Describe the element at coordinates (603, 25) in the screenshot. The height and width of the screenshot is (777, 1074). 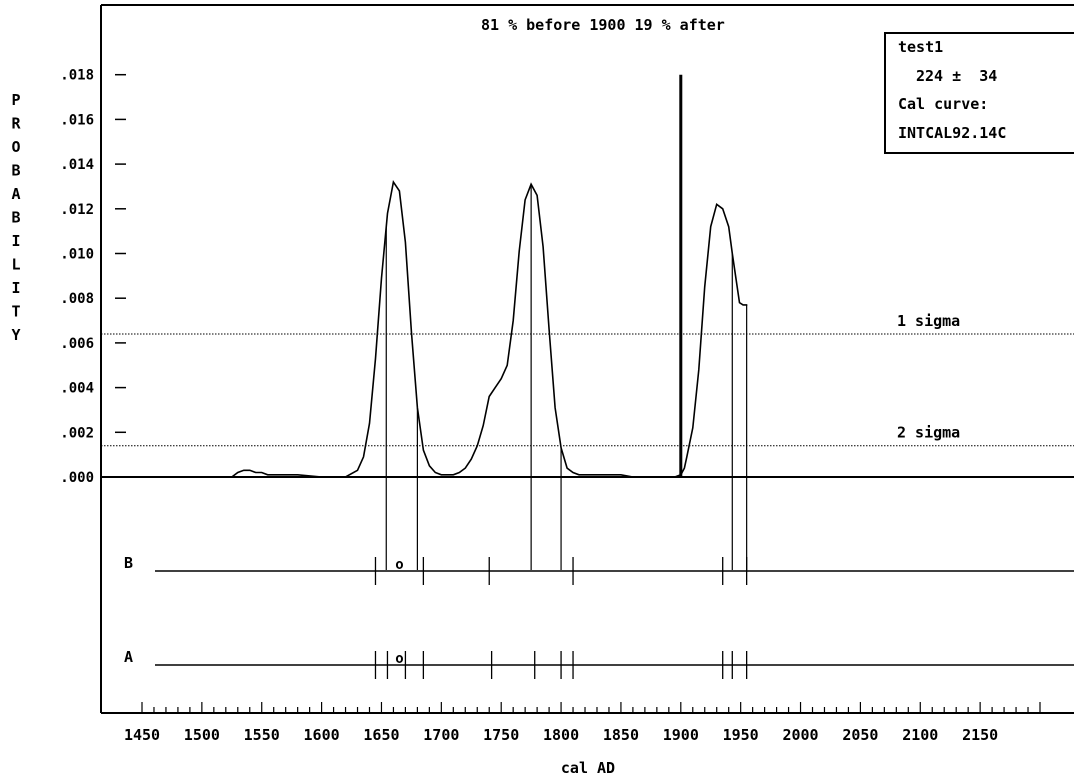
I see `chart-title: 81 % before 1900 19 % after` at that location.